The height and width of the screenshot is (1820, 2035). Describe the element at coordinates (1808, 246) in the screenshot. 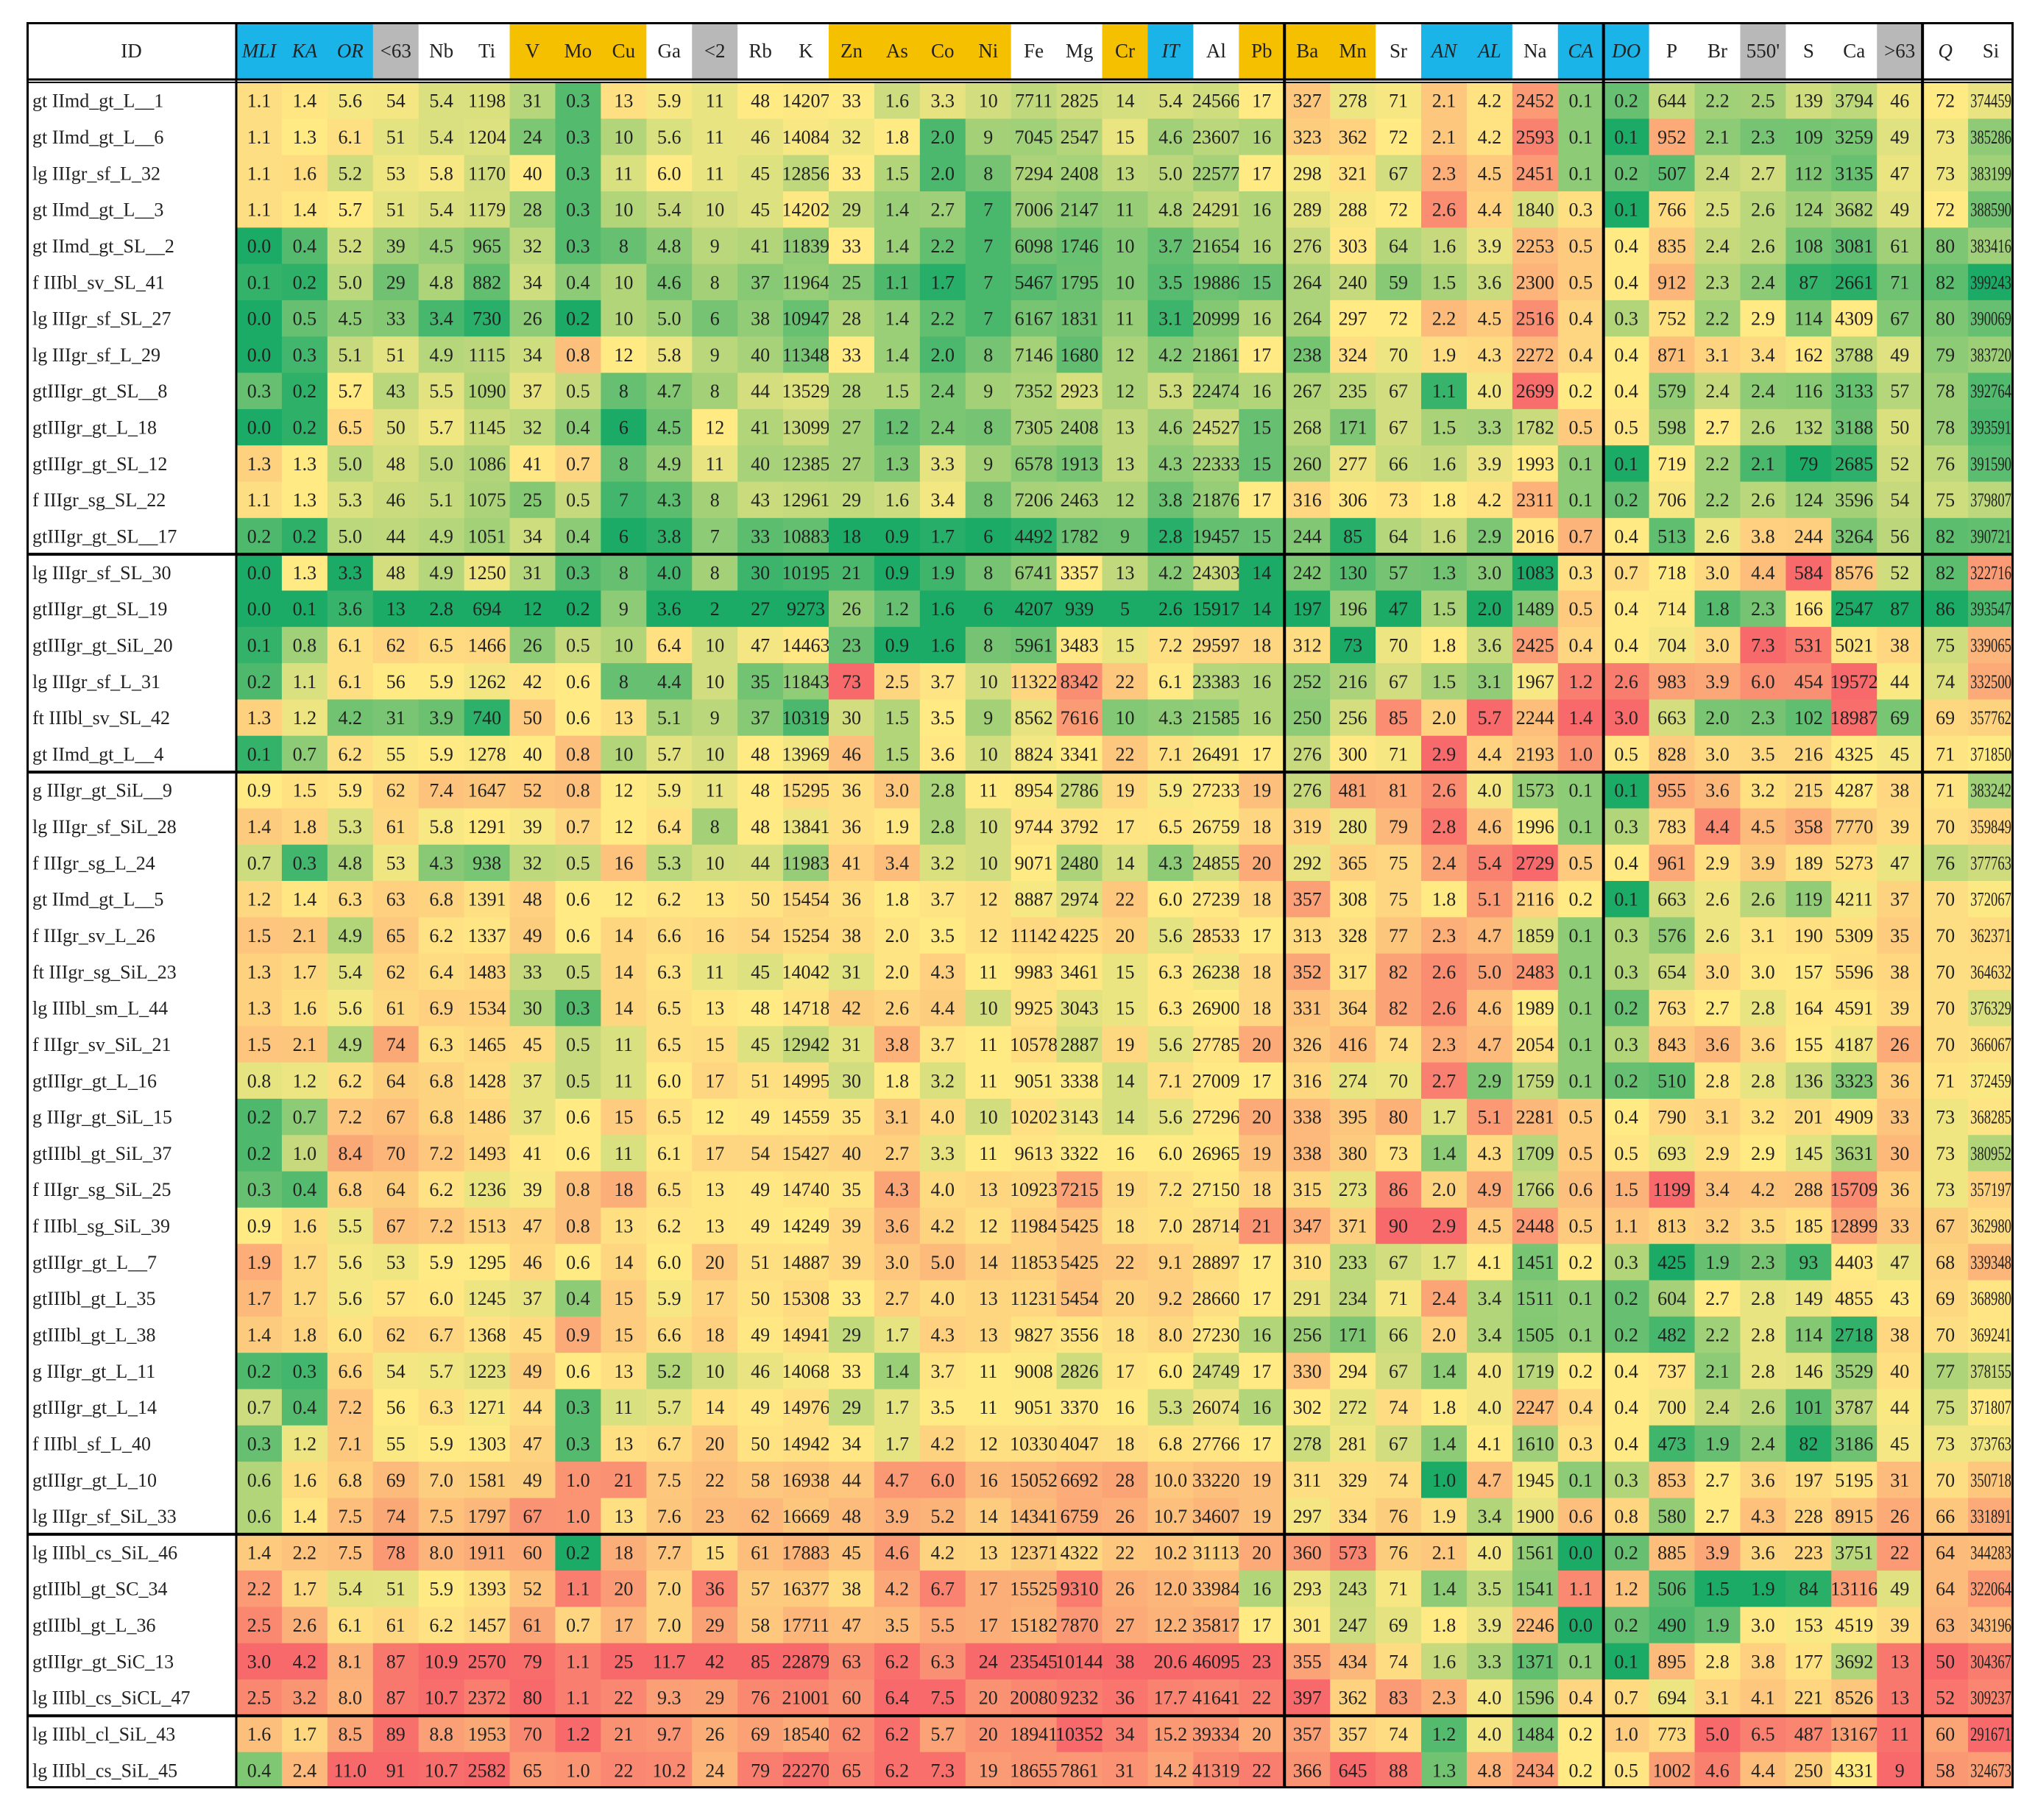

I see `cell-value: 108` at that location.